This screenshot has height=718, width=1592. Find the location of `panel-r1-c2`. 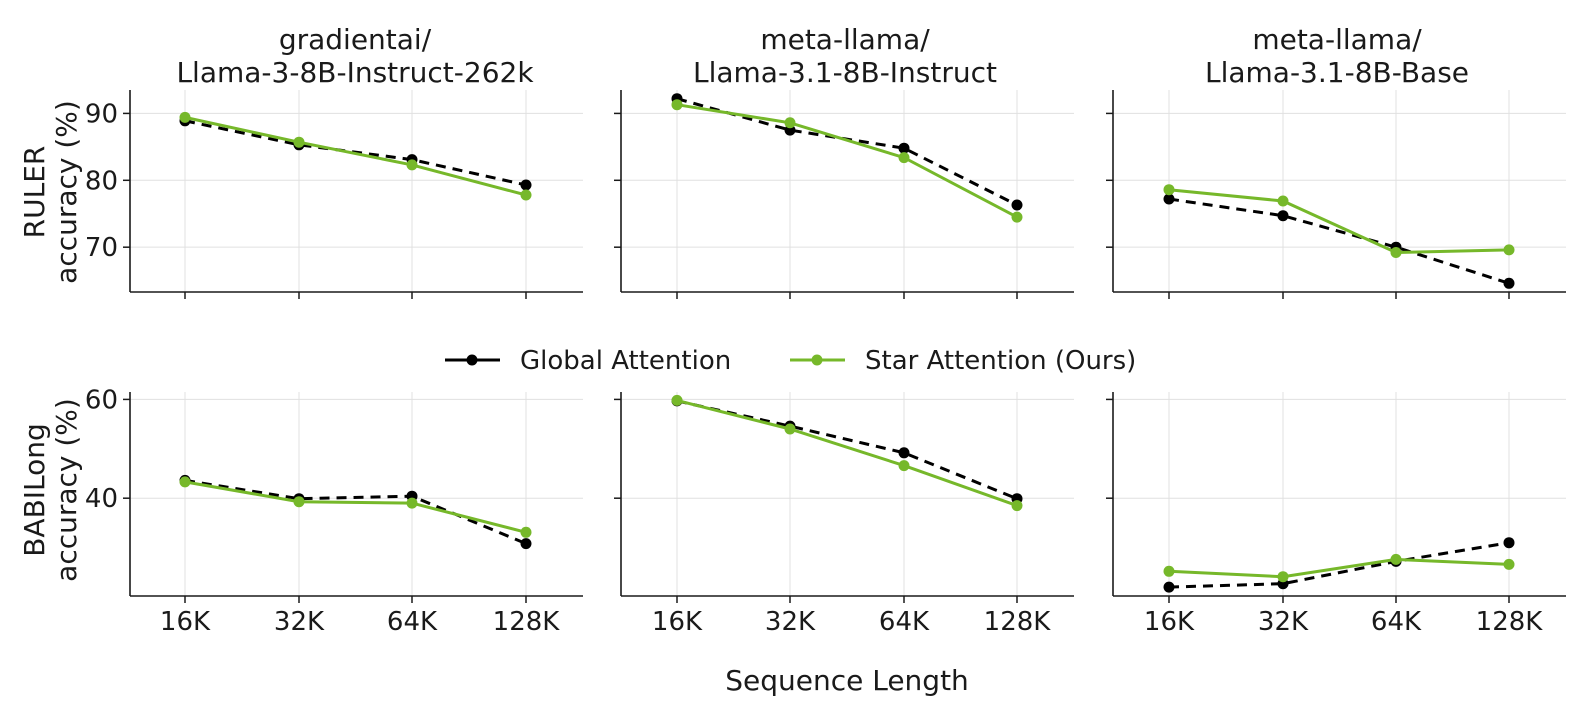

panel-r1-c2 is located at coordinates (844, 194).